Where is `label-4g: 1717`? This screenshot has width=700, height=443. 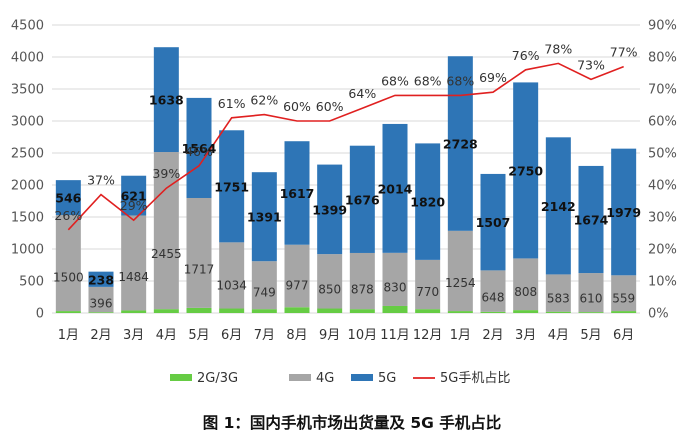
label-4g: 1717 is located at coordinates (199, 269).